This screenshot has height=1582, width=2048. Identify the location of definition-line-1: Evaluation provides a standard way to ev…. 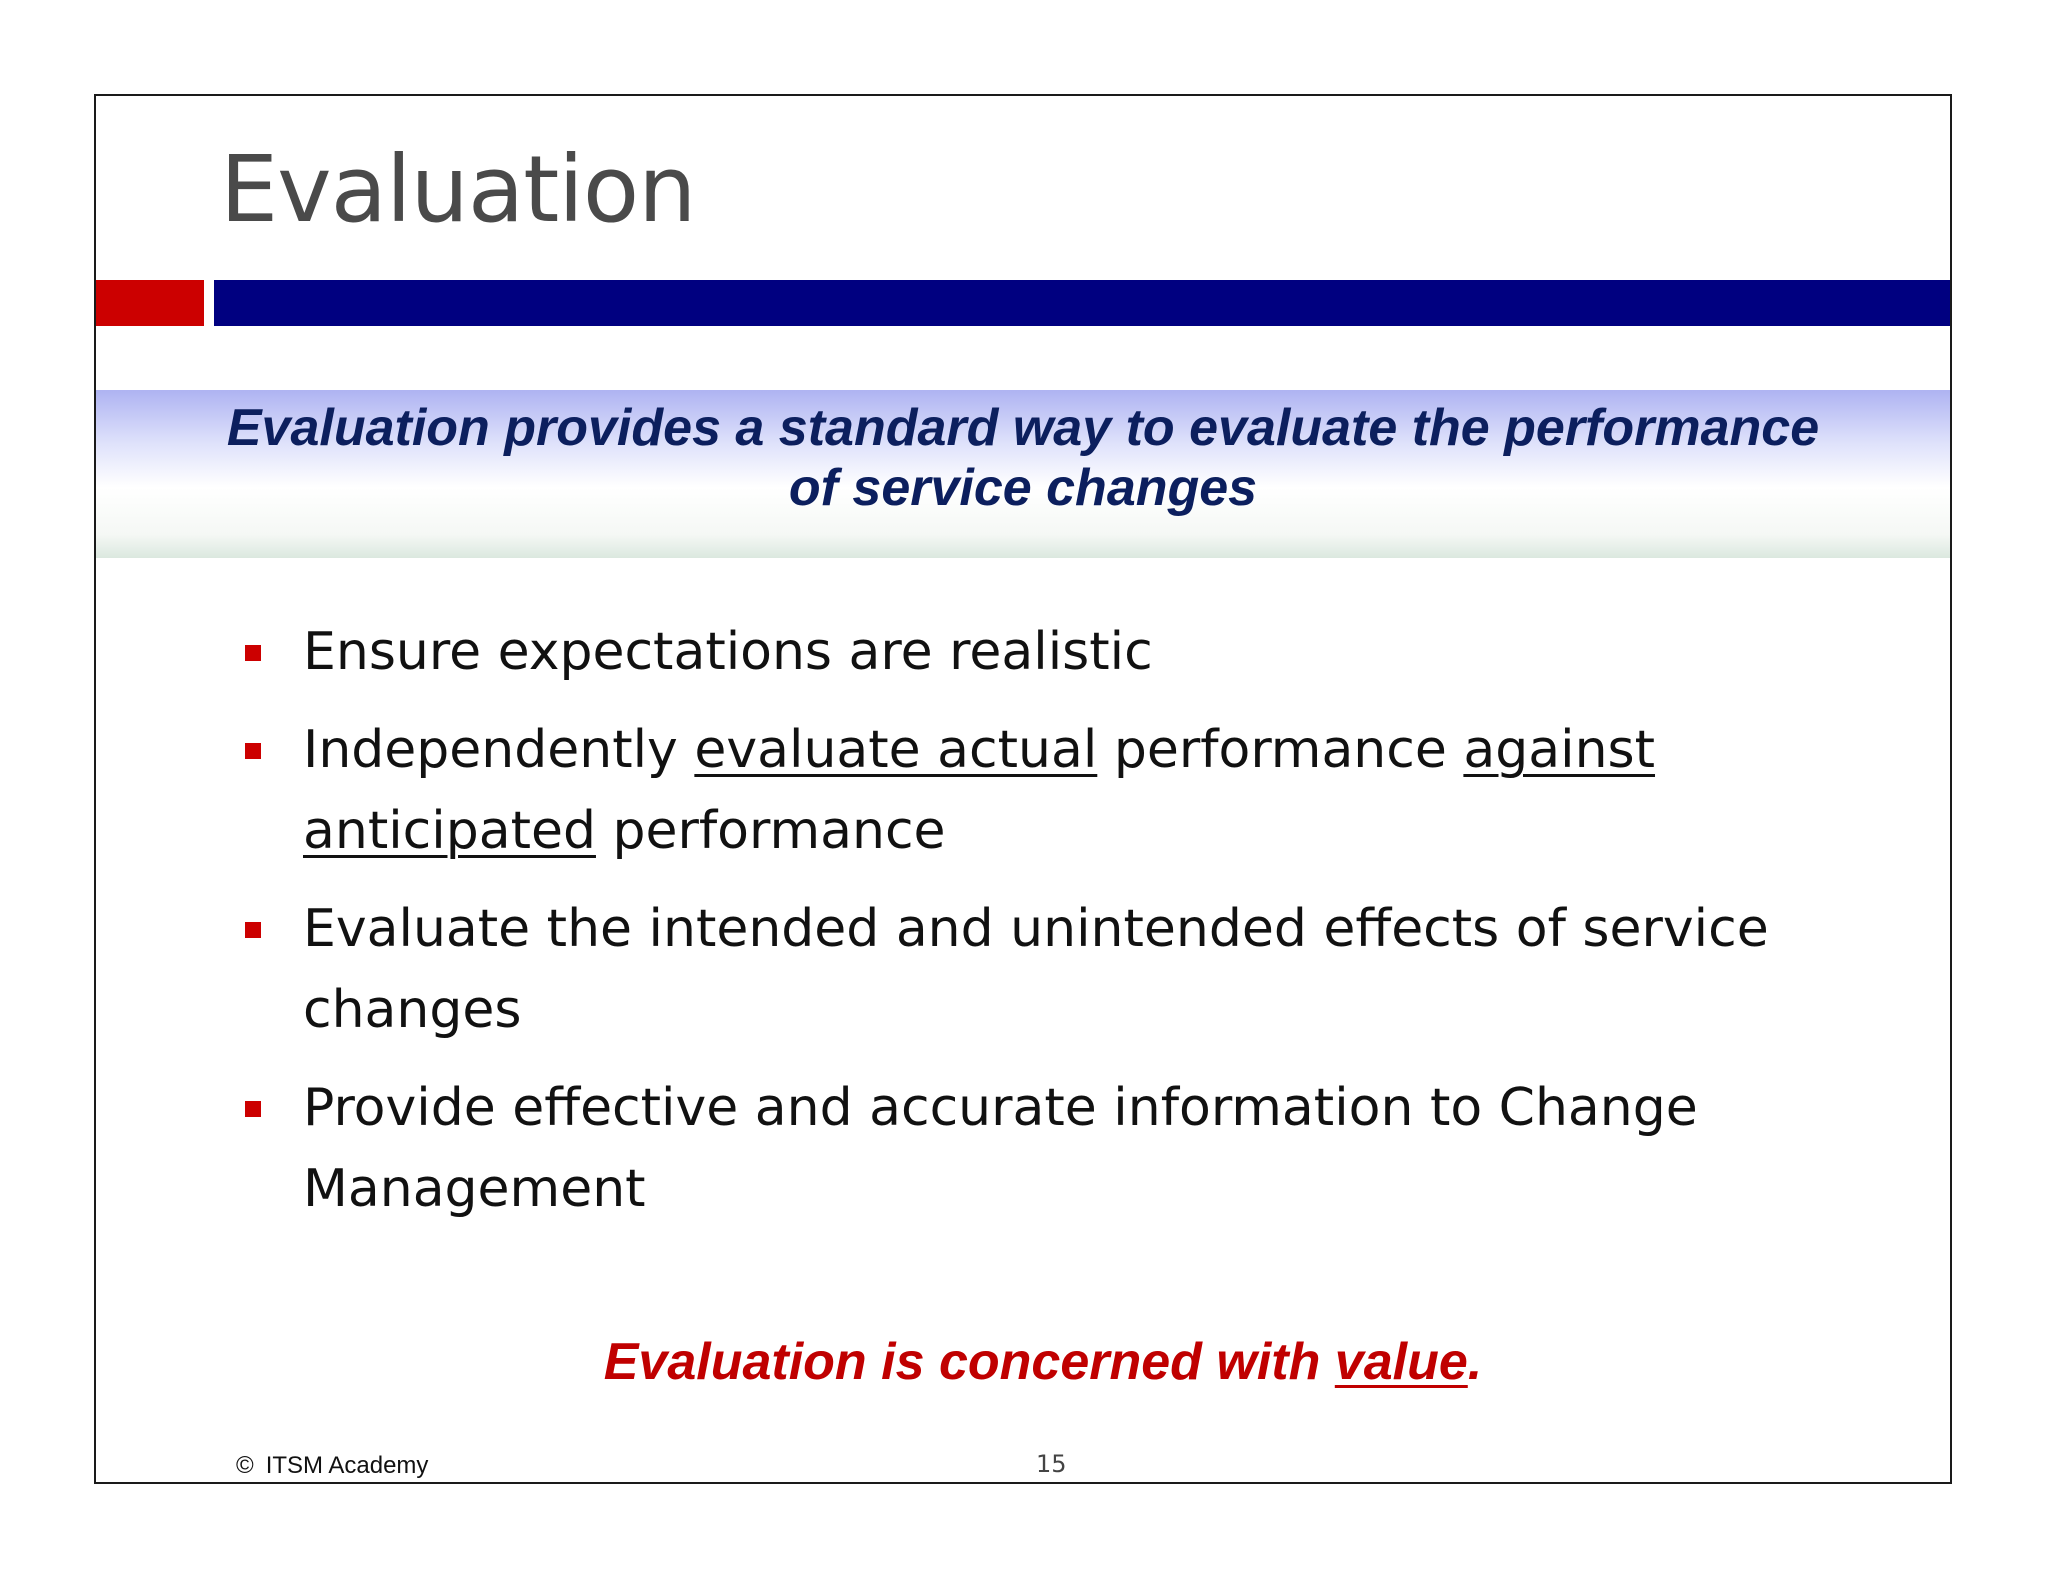
(1023, 428).